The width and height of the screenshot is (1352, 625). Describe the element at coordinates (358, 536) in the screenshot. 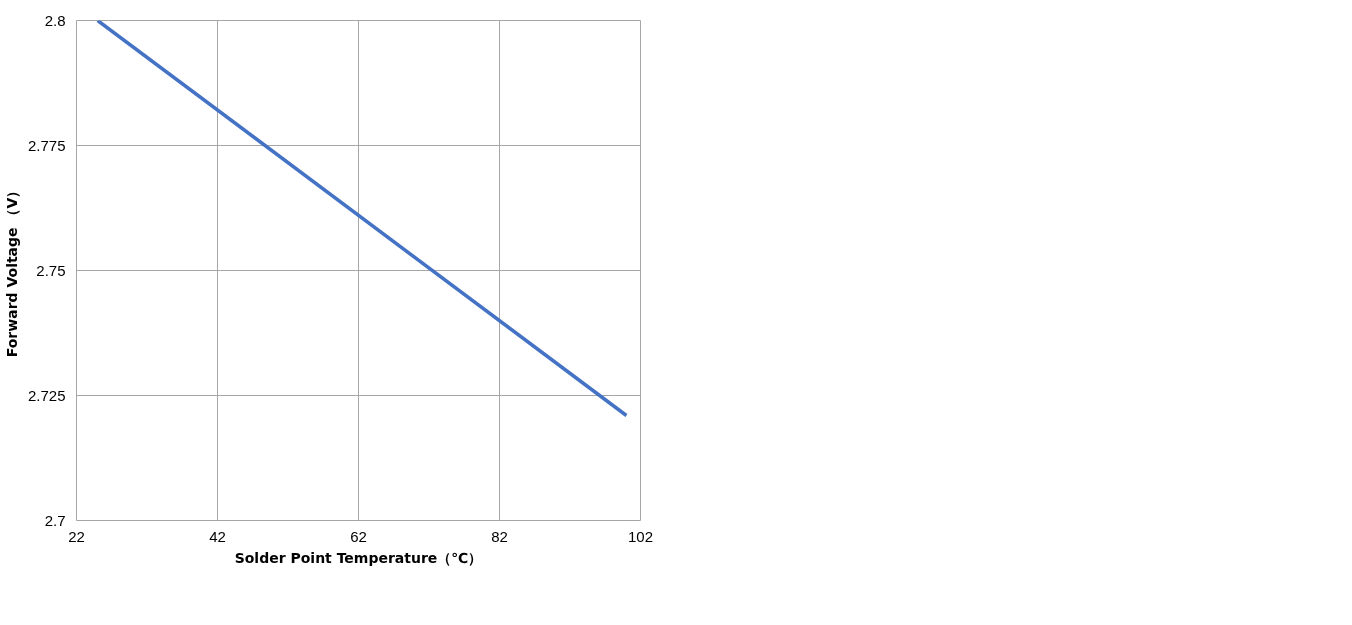

I see `x-tick-label: 62` at that location.